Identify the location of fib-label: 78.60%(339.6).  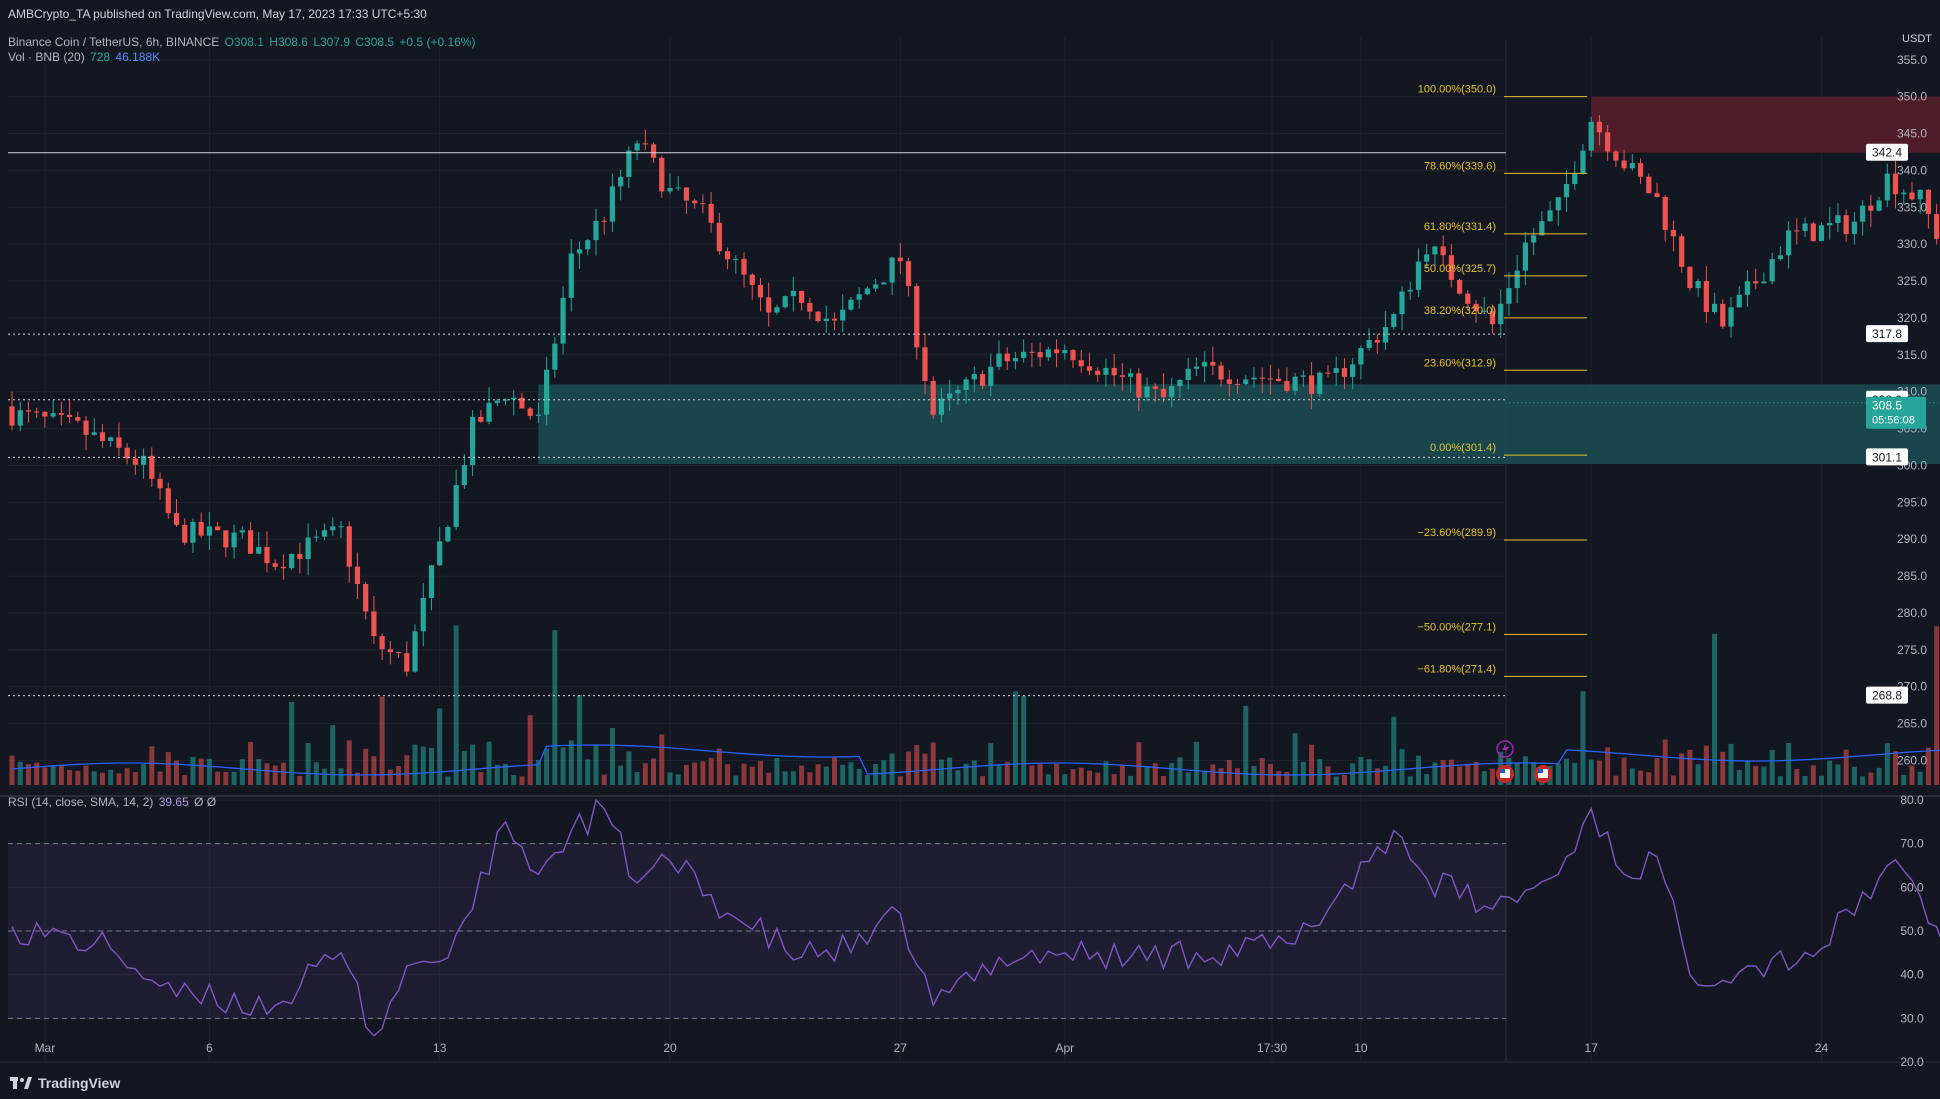
(1460, 166).